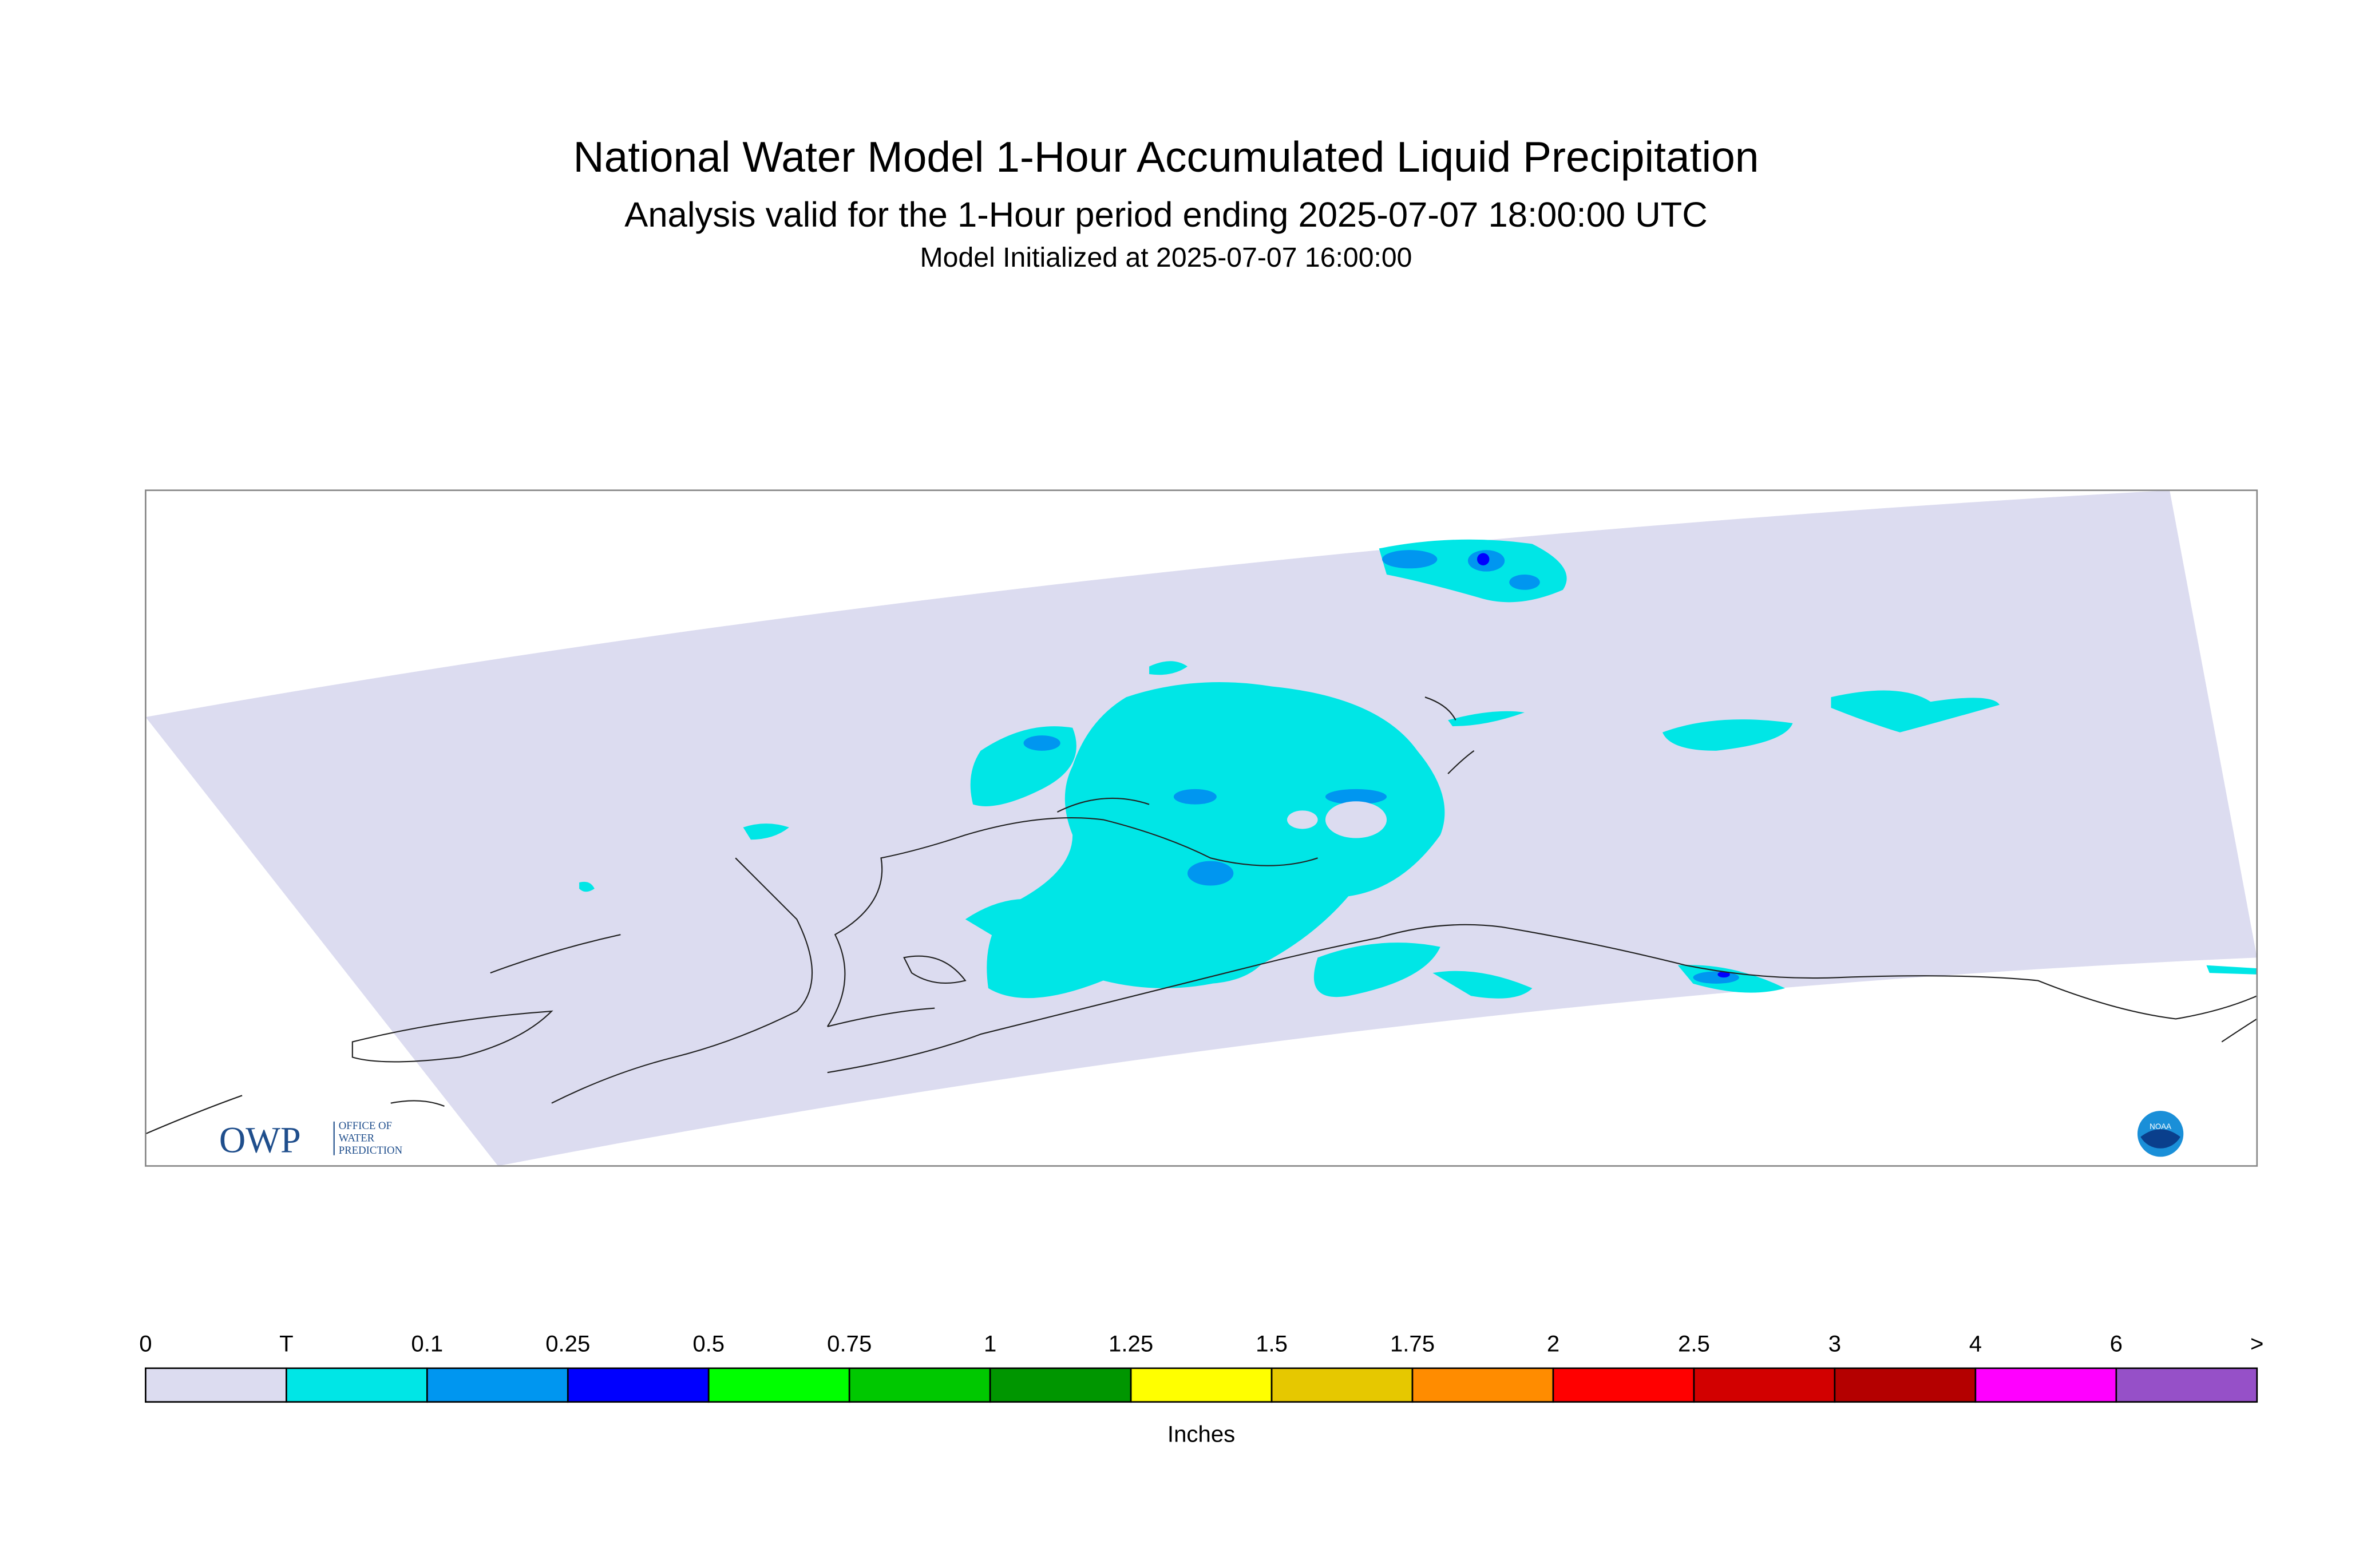  What do you see at coordinates (311, 1139) in the screenshot?
I see `owp-logo: OWP OFFICE OF WATER PREDICTION` at bounding box center [311, 1139].